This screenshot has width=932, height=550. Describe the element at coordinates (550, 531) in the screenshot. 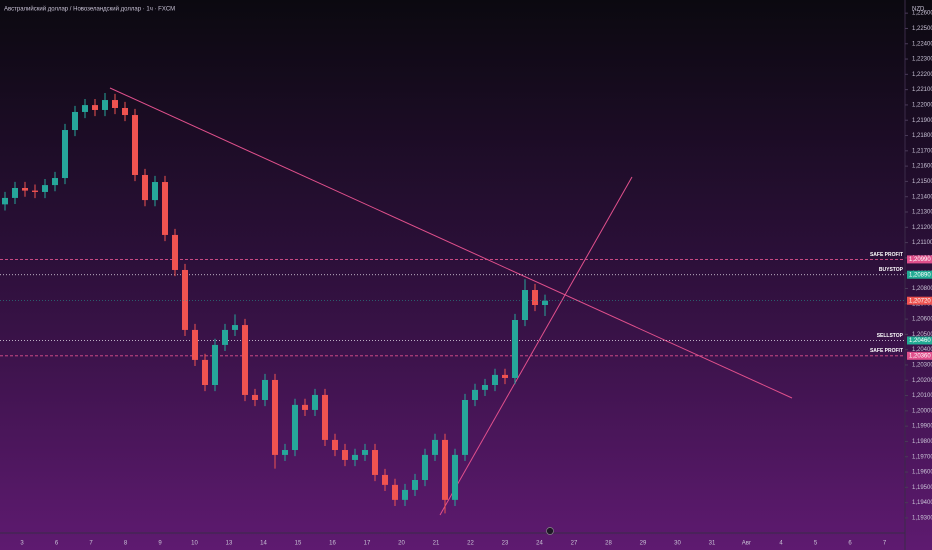

I see `replay-icon` at that location.